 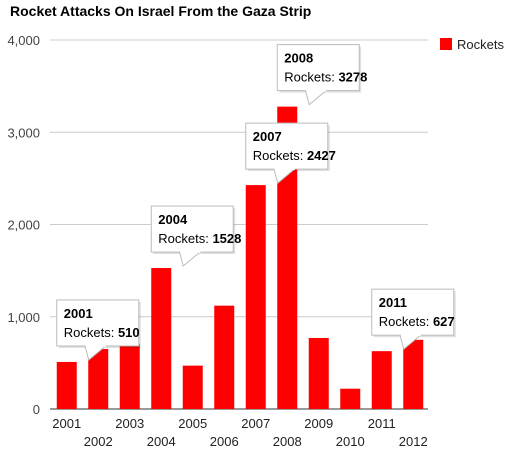 I want to click on tooltip-value-number: 2427, so click(x=321, y=155).